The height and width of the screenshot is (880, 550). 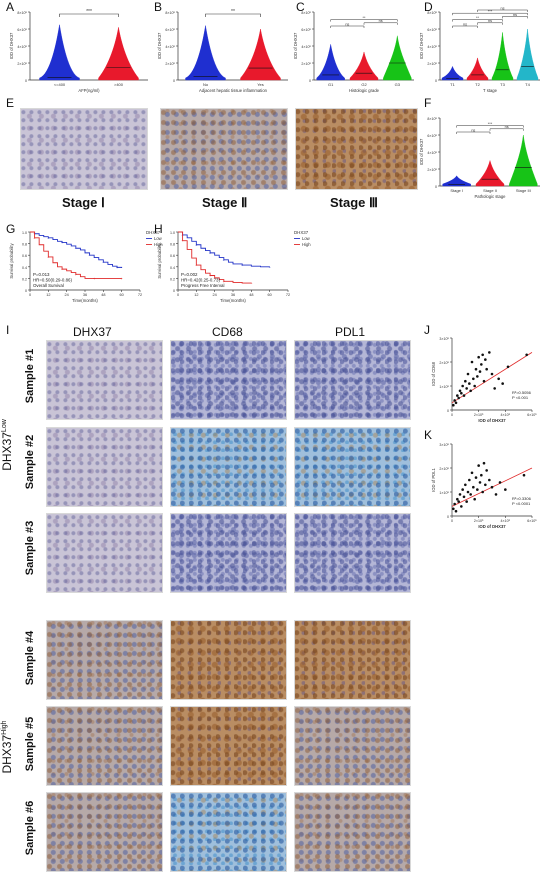 I want to click on chart-overall-survival-y-tick-label: 0, so click(x=26, y=291).